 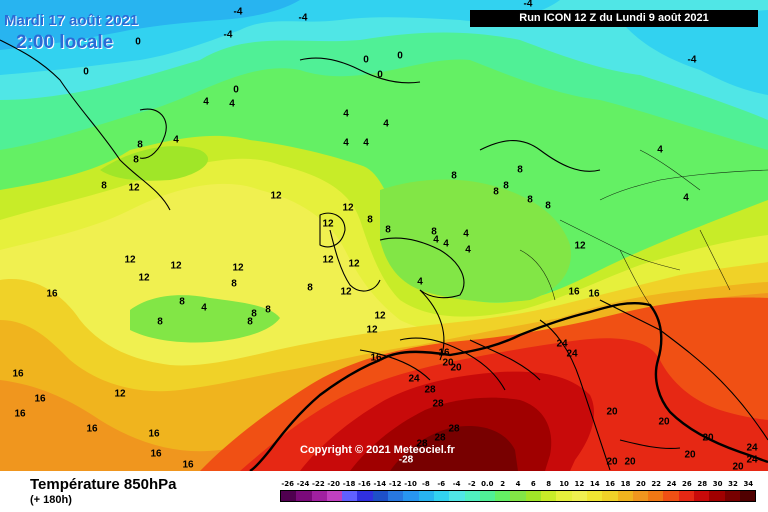 I want to click on scale-tick-label: 34, so click(x=748, y=484).